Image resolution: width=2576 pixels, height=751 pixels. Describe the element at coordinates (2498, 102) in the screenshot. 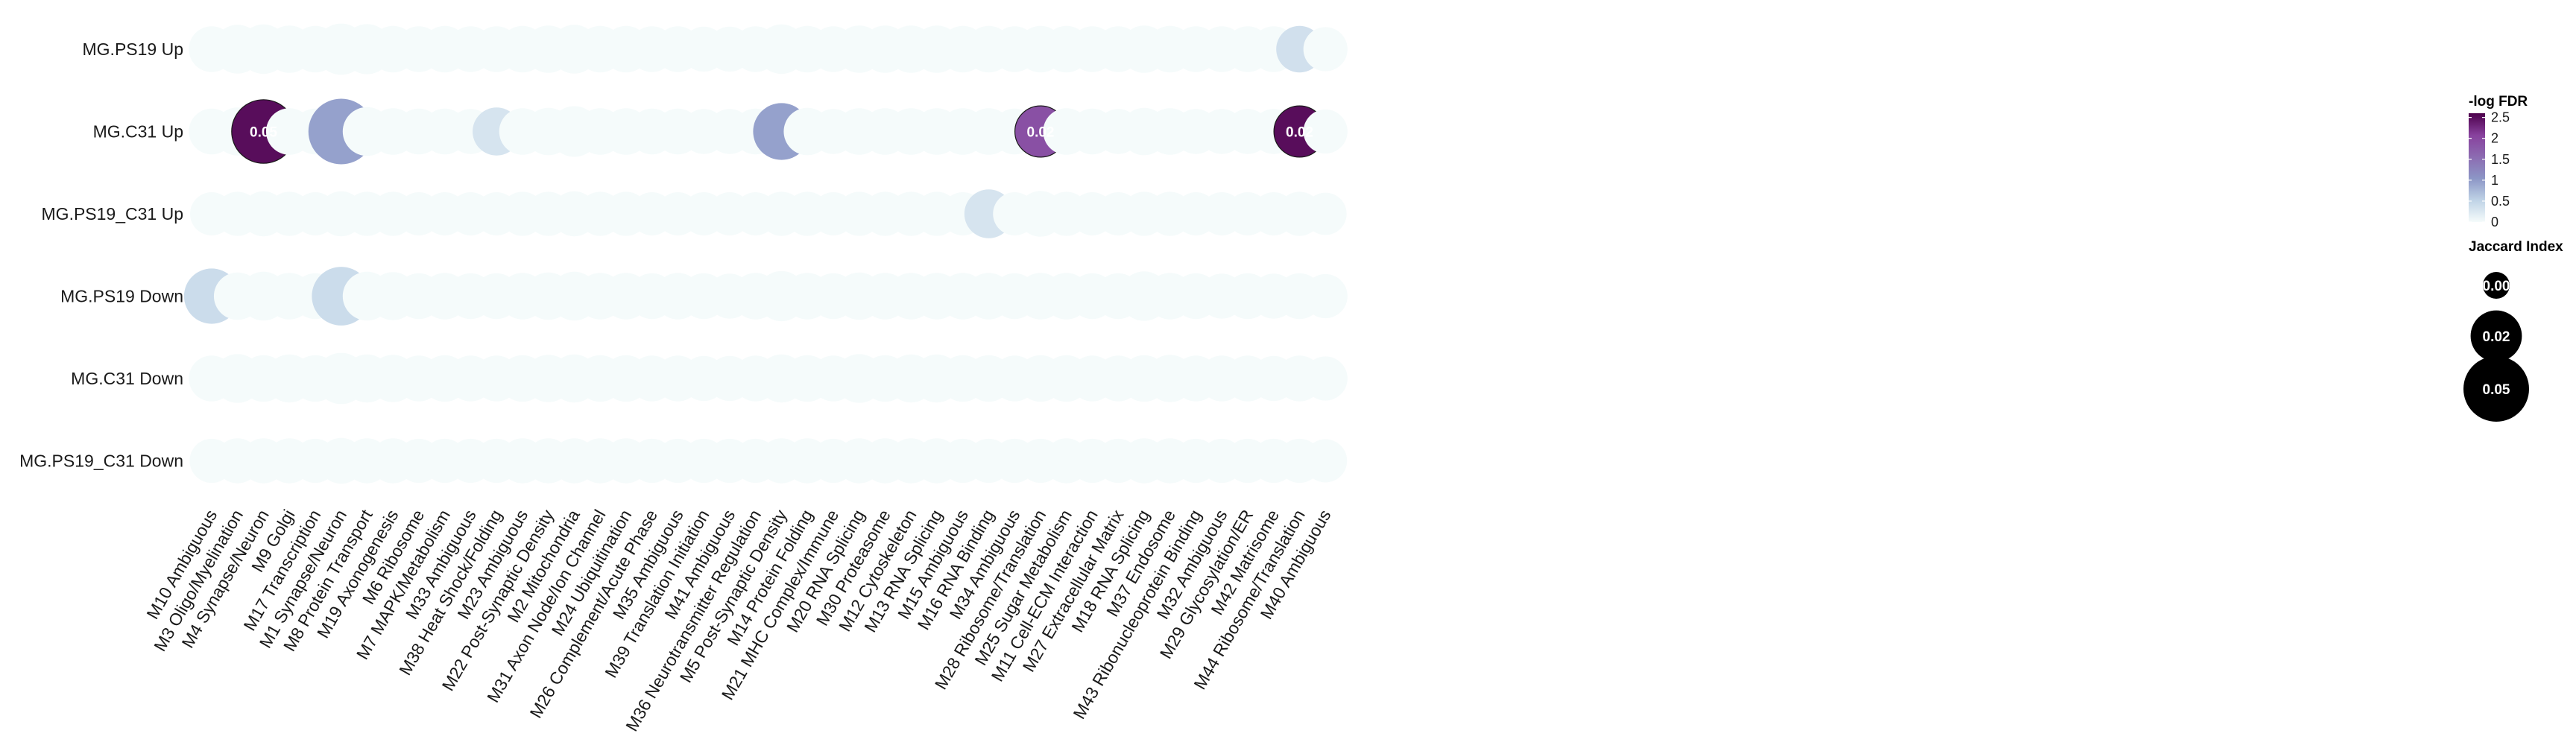

I see `color-legend-title: -log FDR` at that location.